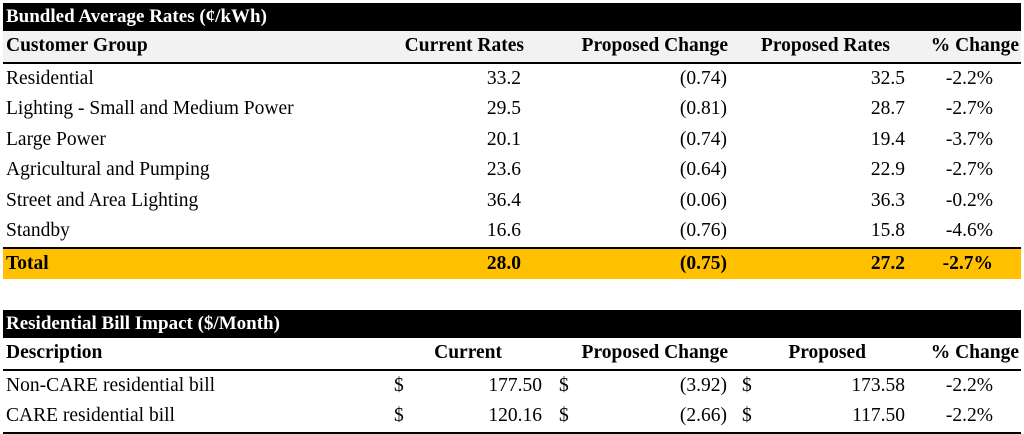  Describe the element at coordinates (969, 230) in the screenshot. I see `percent-change-cell: -4.6%` at that location.